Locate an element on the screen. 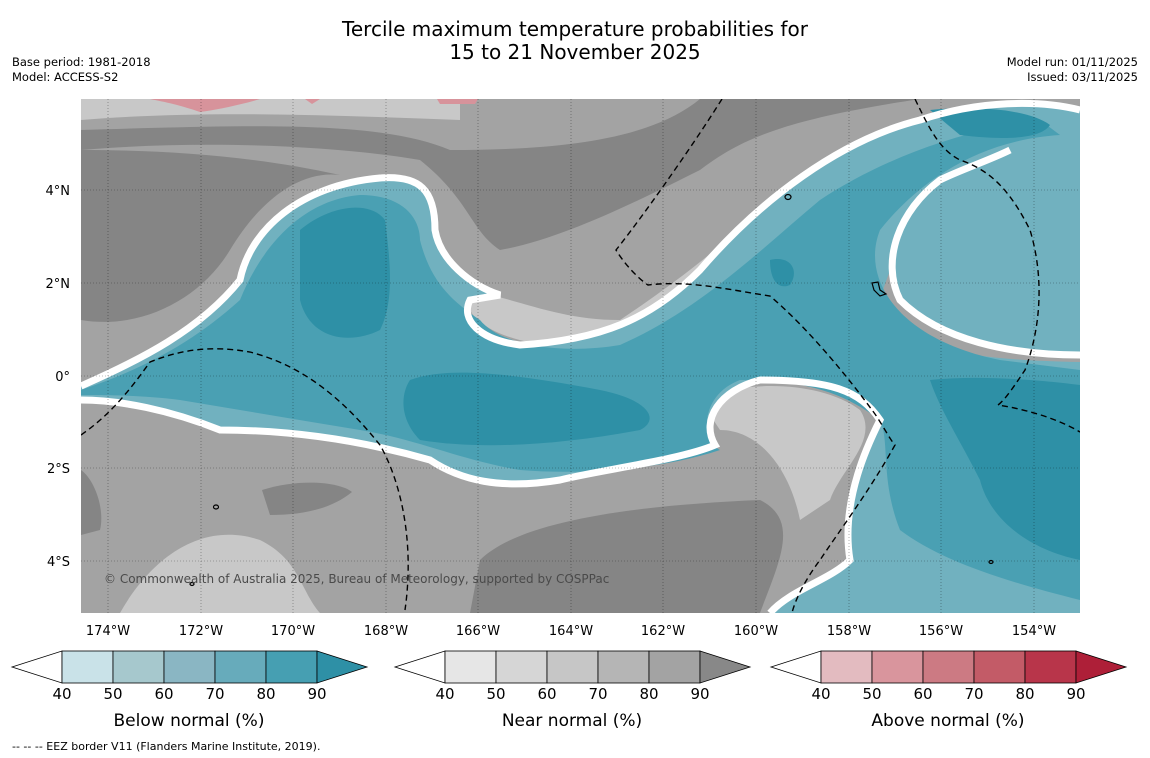 Image resolution: width=1150 pixels, height=758 pixels. colorbar-below-normal: 40 50 60 70 80 90 Below normal (%) is located at coordinates (189, 690).